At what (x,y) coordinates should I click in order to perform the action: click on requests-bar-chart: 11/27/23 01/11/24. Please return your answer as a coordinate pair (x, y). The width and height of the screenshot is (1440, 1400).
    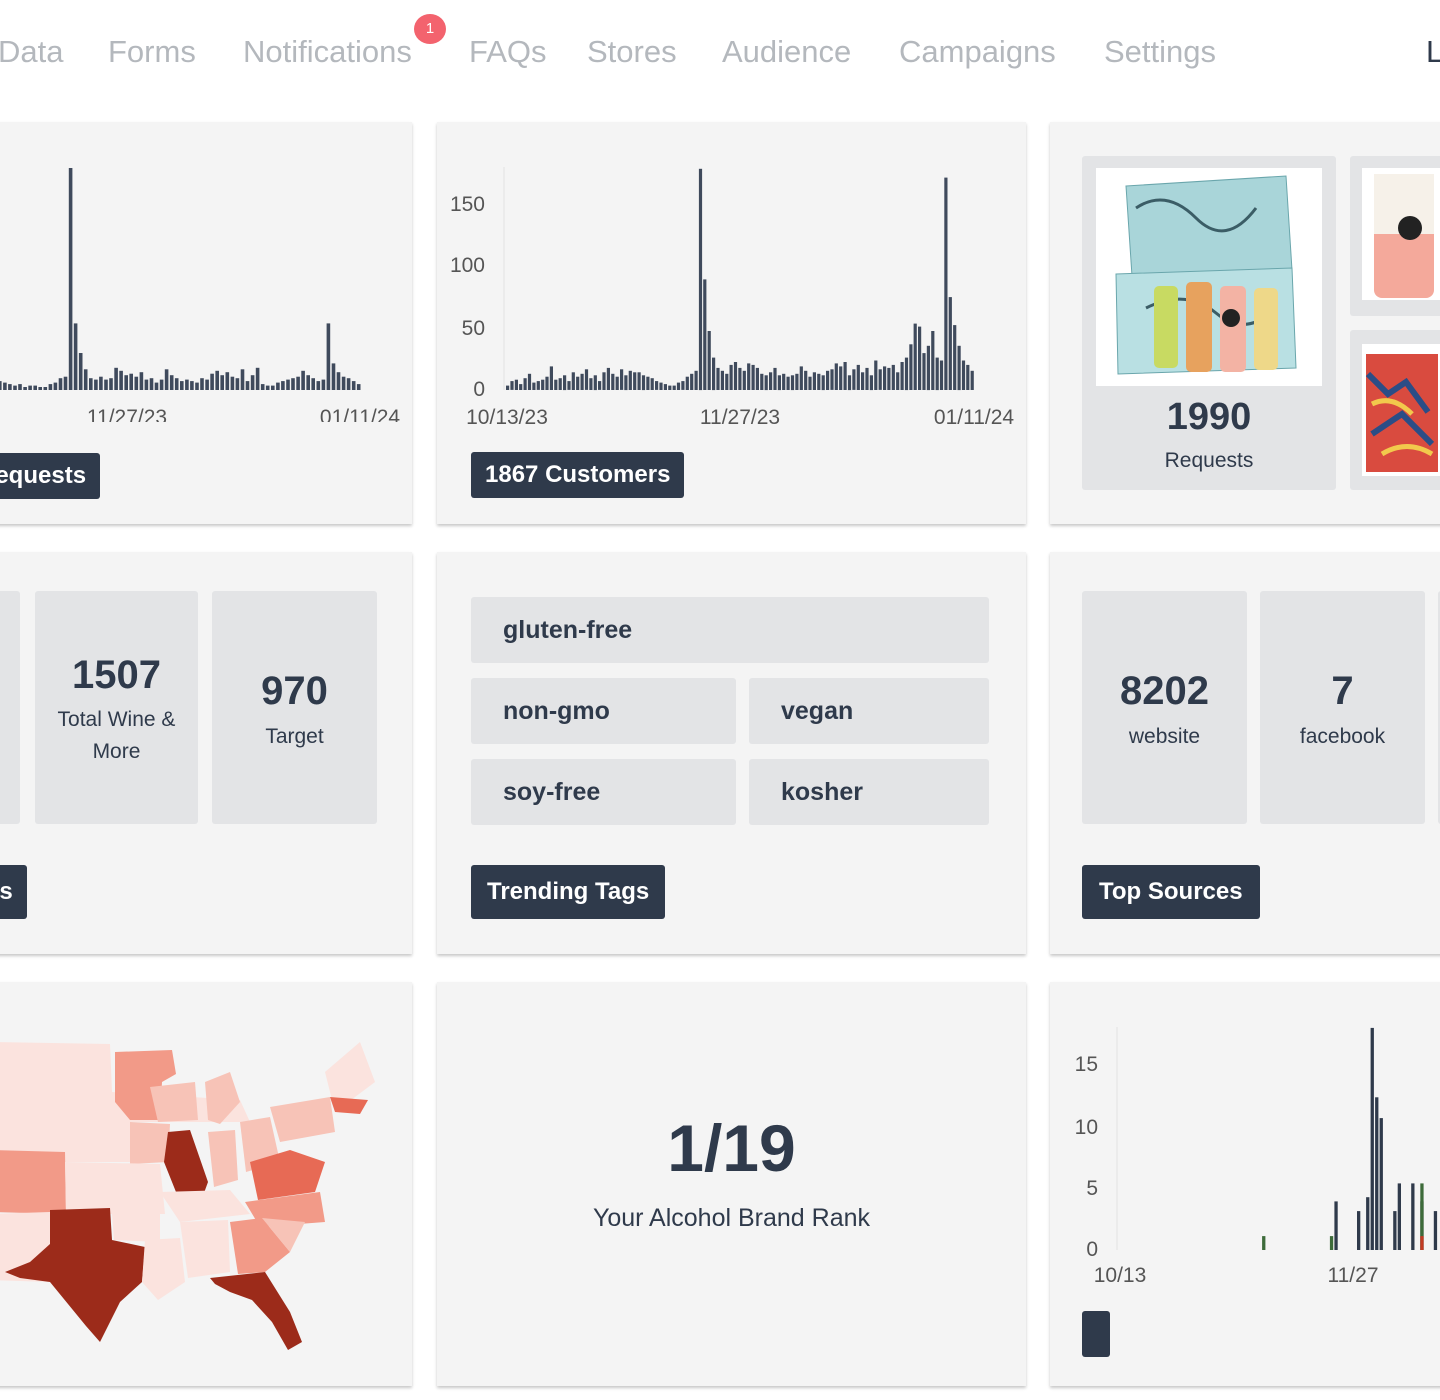
    Looking at the image, I should click on (200, 295).